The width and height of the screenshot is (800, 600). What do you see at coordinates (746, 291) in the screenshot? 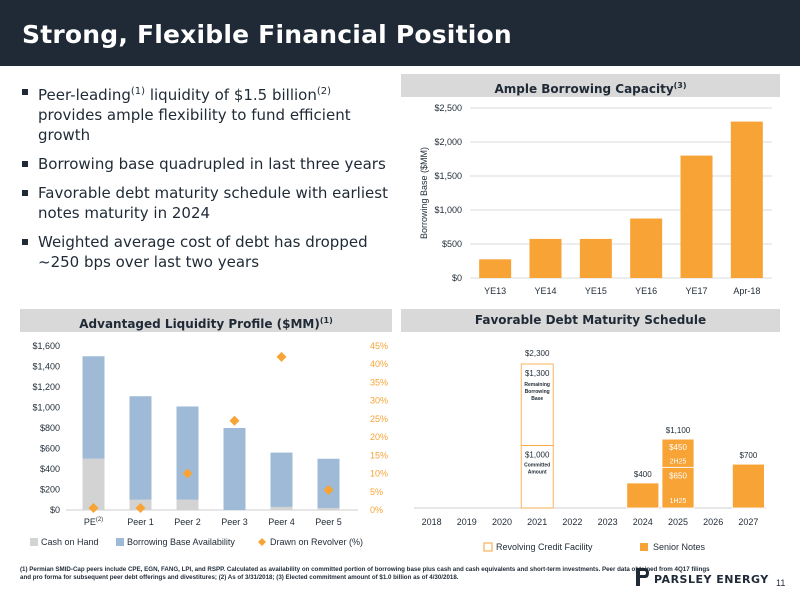
I see `x-tick-label: Apr-18` at bounding box center [746, 291].